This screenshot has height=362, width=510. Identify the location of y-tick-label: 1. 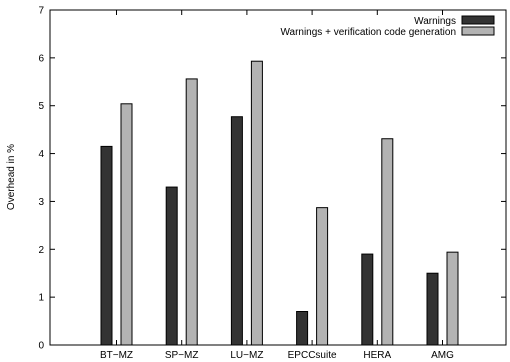
(41, 298).